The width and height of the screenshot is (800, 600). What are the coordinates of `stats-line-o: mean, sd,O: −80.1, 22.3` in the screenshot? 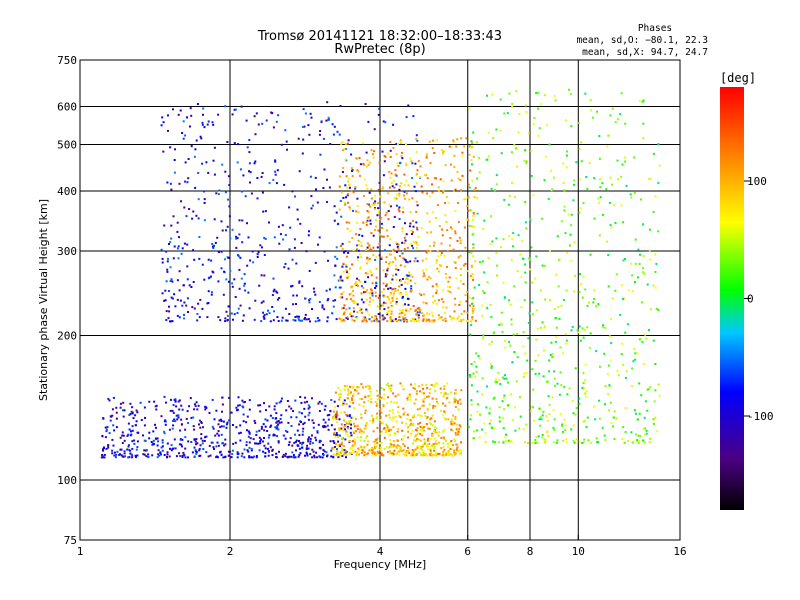 It's located at (642, 40).